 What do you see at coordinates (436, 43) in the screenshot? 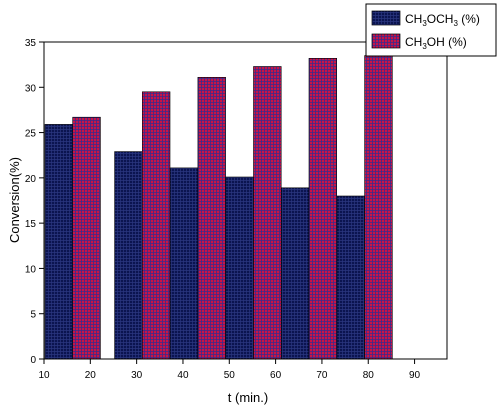
I see `legend-label-ch3oh: CH3OH (%)` at bounding box center [436, 43].